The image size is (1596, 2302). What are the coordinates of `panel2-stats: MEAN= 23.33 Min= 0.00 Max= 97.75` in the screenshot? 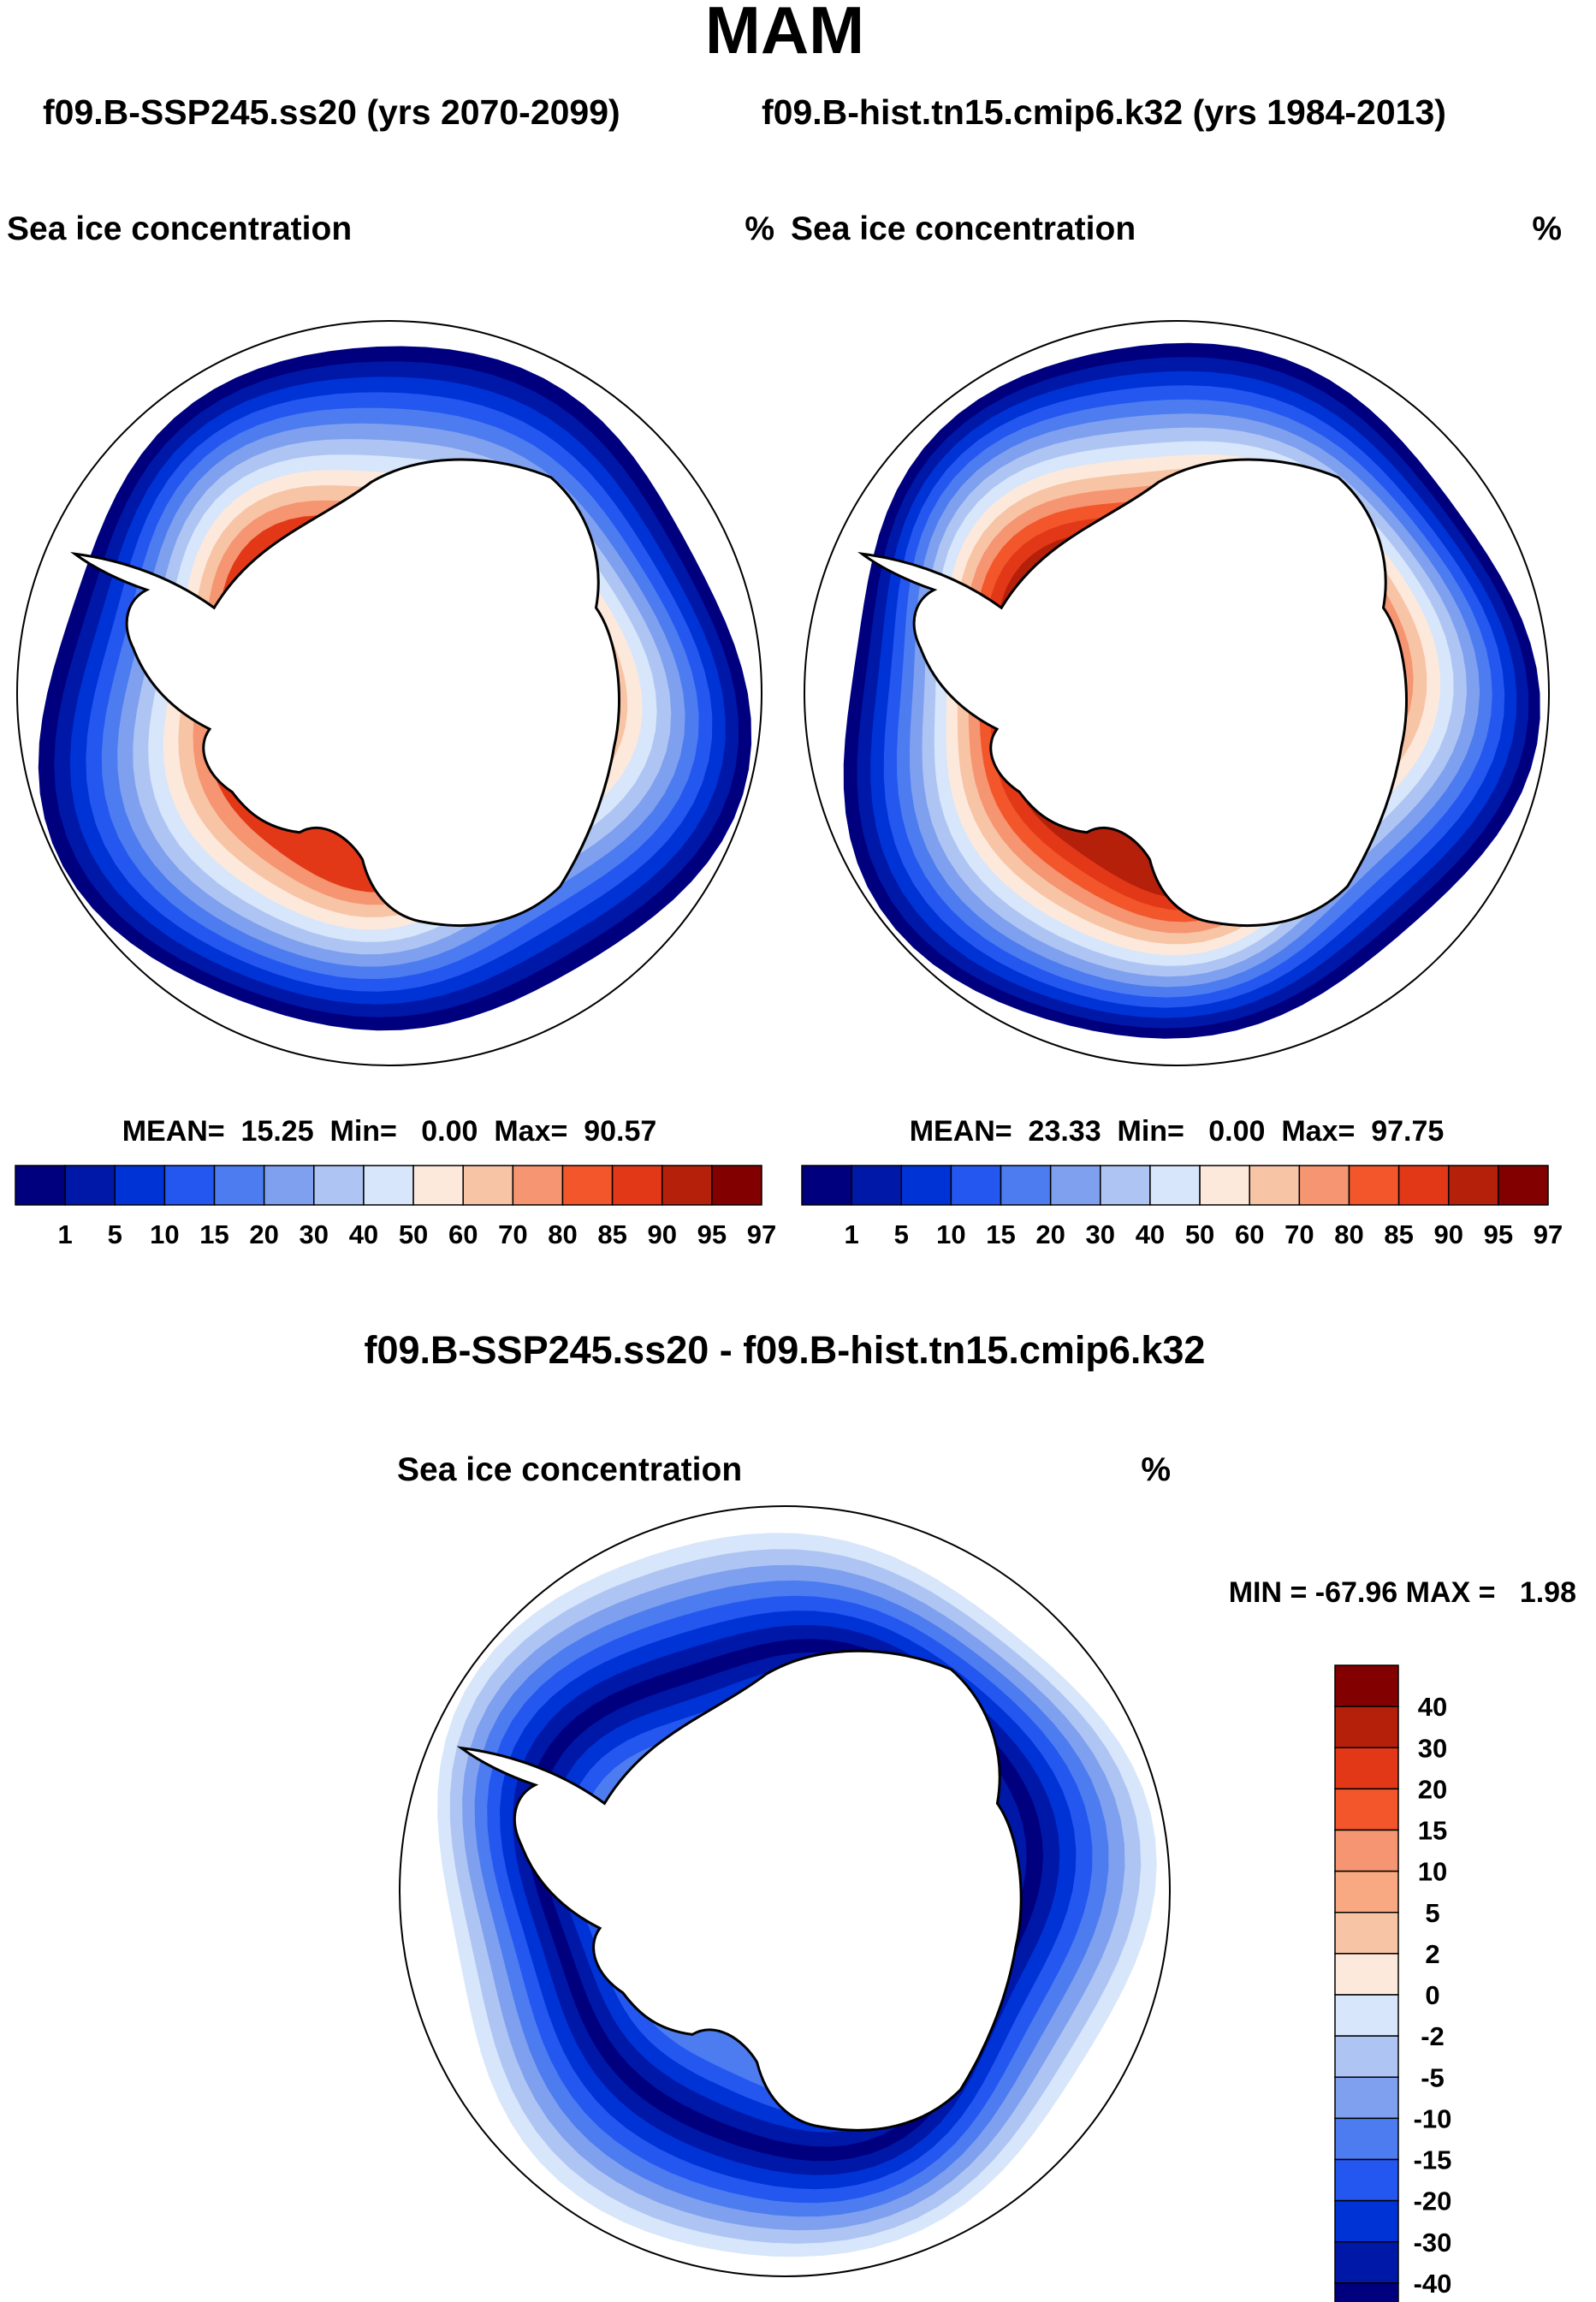 It's located at (1177, 1131).